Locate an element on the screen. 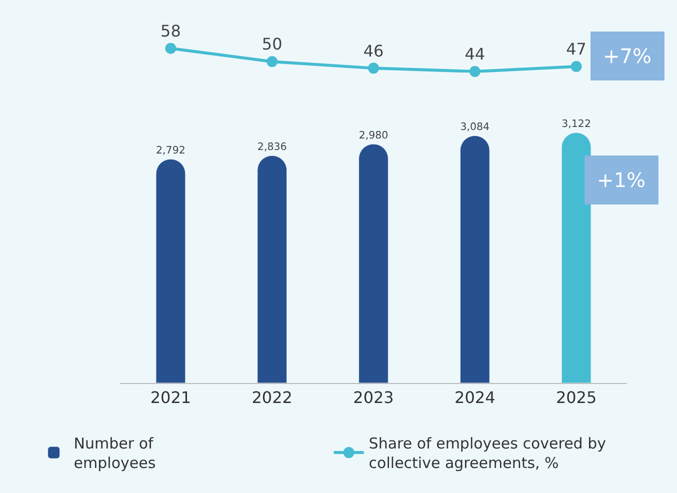  x-tick-label: 2024 is located at coordinates (475, 398).